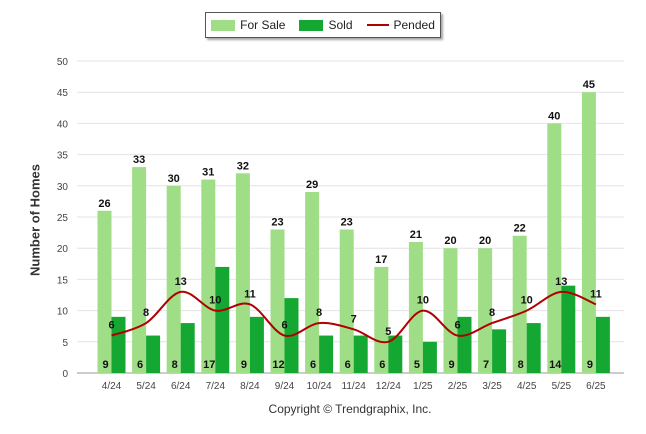 This screenshot has width=646, height=434. Describe the element at coordinates (388, 332) in the screenshot. I see `pended-value-label: 5` at that location.